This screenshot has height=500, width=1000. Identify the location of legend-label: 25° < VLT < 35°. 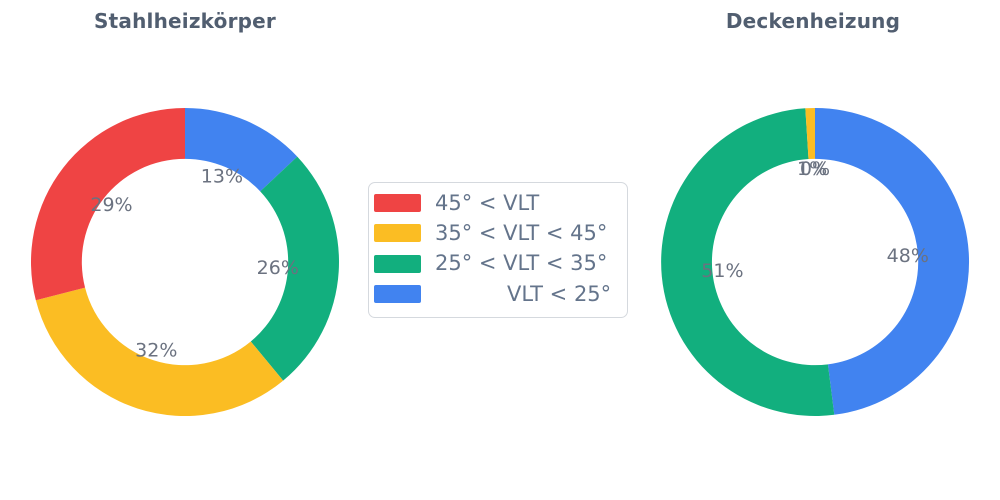
(521, 263).